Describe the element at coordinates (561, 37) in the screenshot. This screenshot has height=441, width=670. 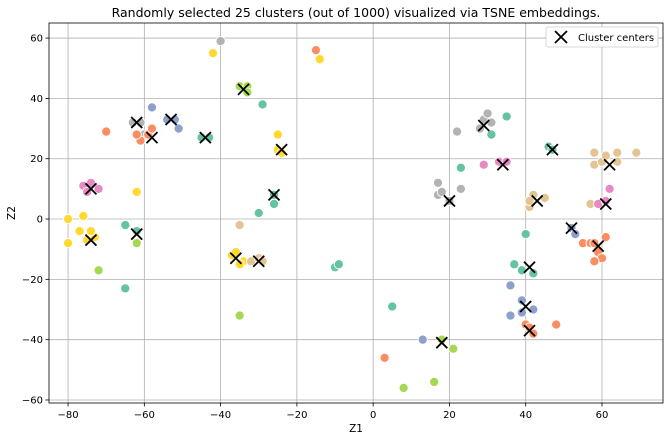
I see `legend-marker` at that location.